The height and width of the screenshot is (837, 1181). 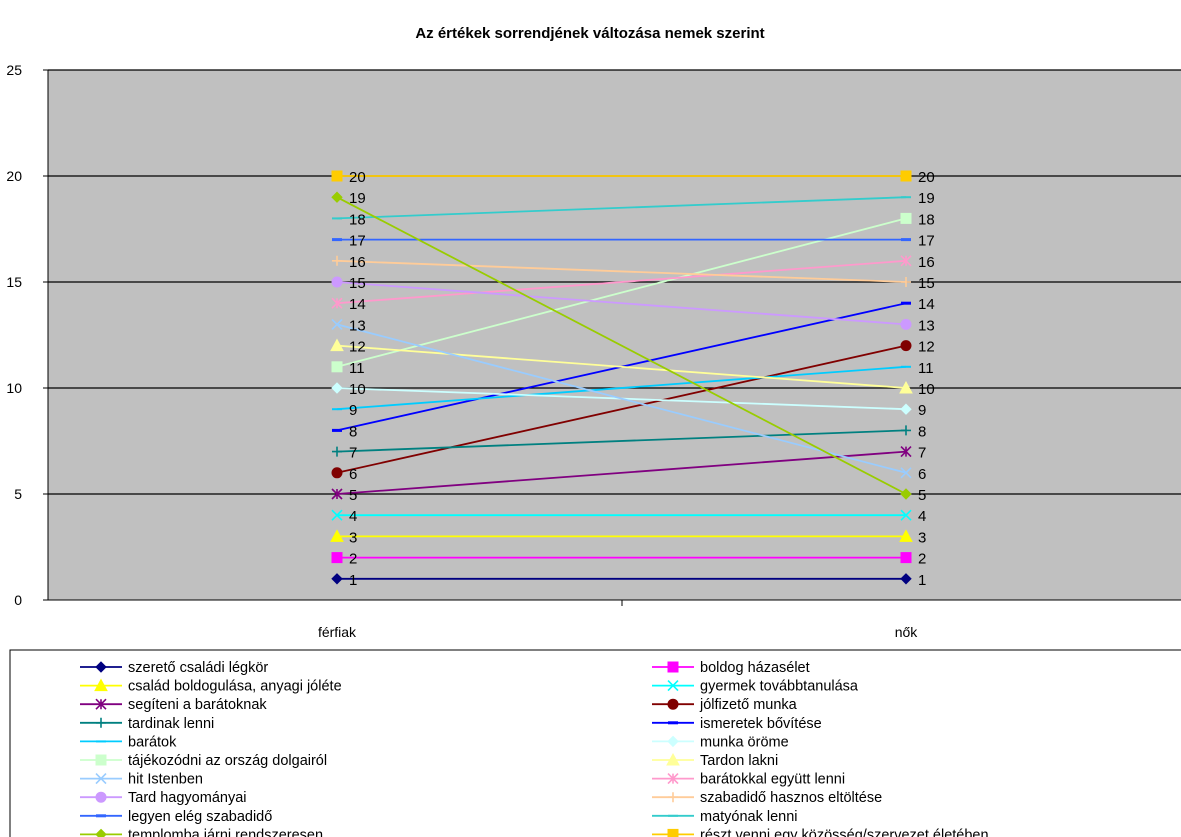 What do you see at coordinates (791, 798) in the screenshot?
I see `legend-label: szabadidő hasznos eltöltése` at bounding box center [791, 798].